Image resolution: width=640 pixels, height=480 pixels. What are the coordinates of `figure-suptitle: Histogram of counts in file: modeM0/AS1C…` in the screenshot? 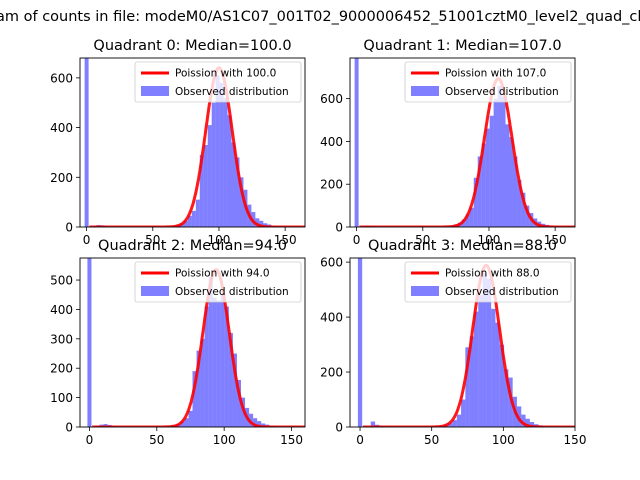 It's located at (320, 17).